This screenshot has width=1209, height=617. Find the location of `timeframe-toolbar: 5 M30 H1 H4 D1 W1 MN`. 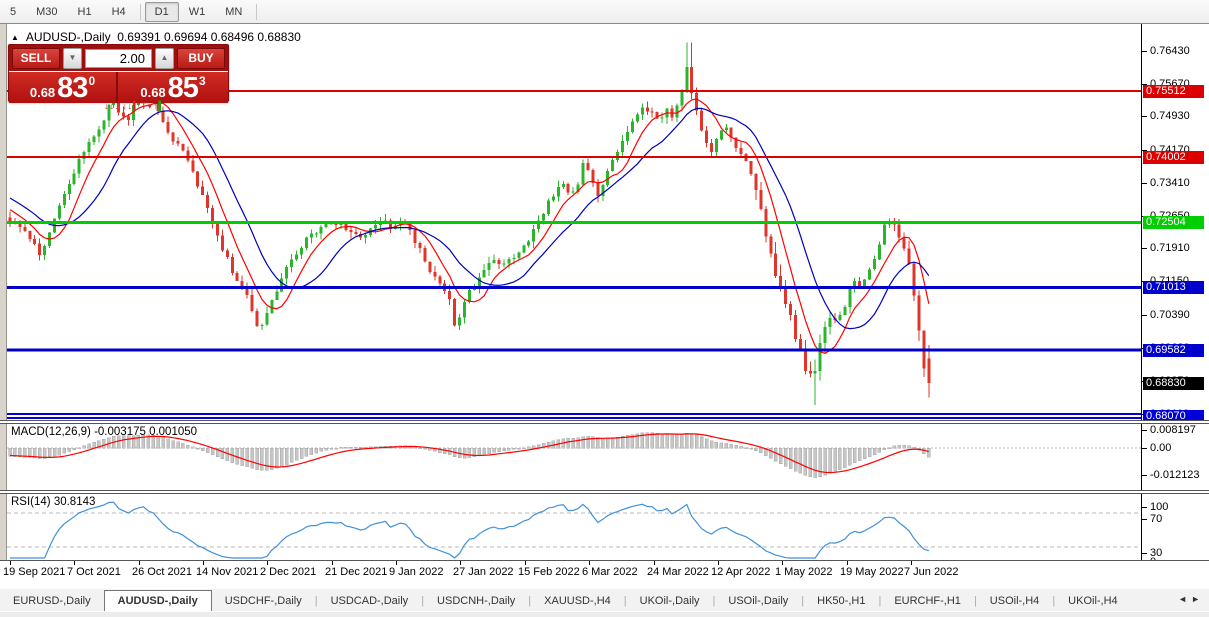

timeframe-toolbar: 5 M30 H1 H4 D1 W1 MN is located at coordinates (604, 12).